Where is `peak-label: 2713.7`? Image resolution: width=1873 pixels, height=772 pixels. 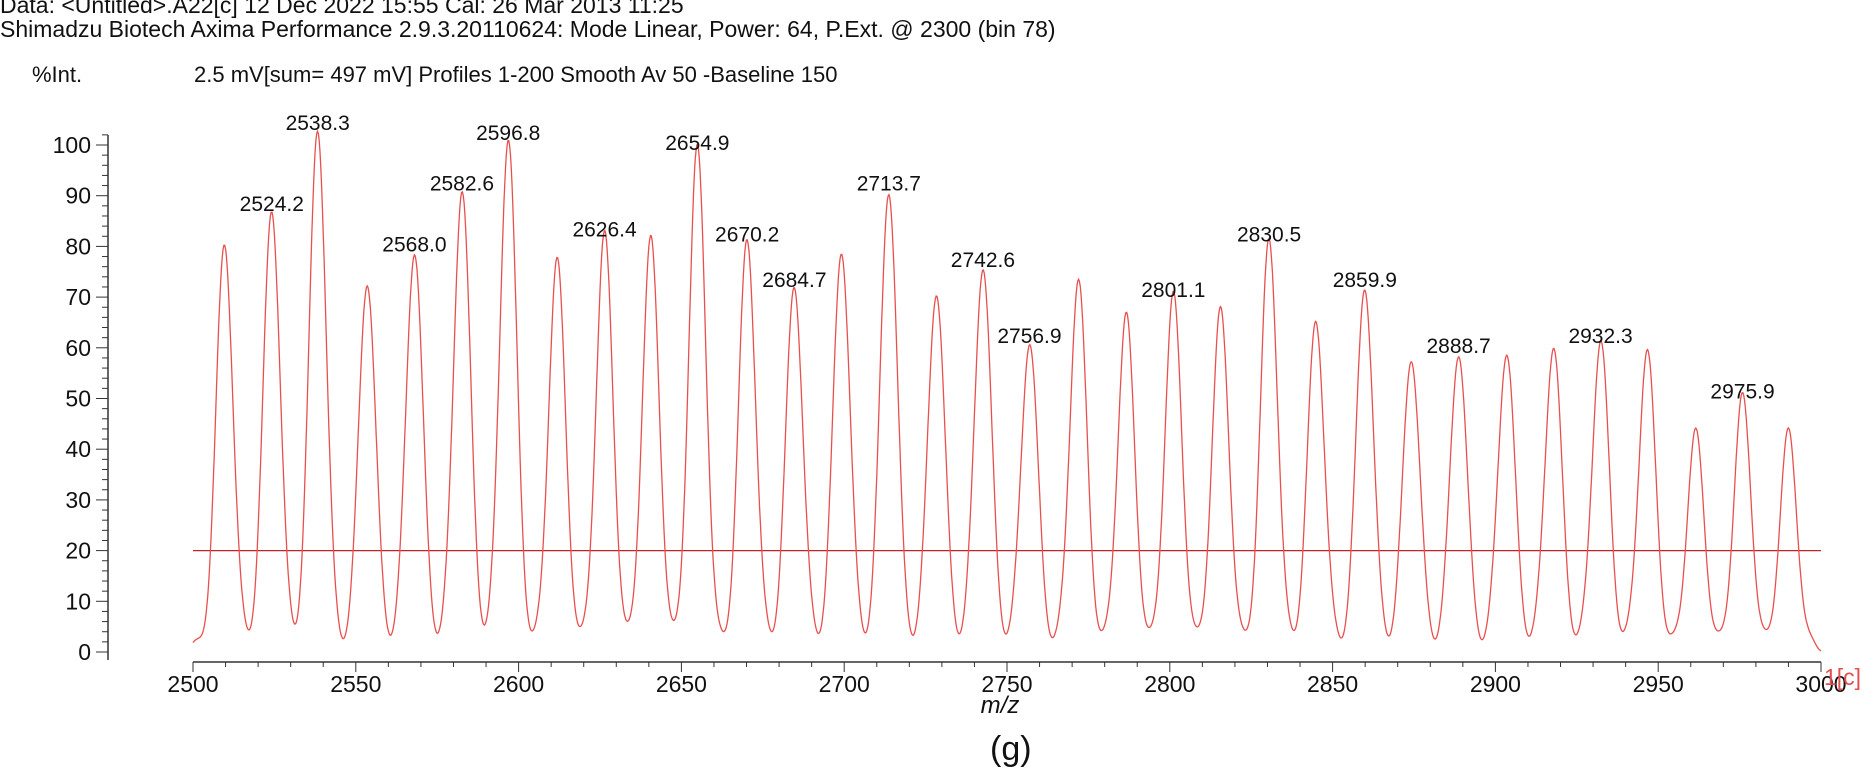
peak-label: 2713.7 is located at coordinates (889, 184).